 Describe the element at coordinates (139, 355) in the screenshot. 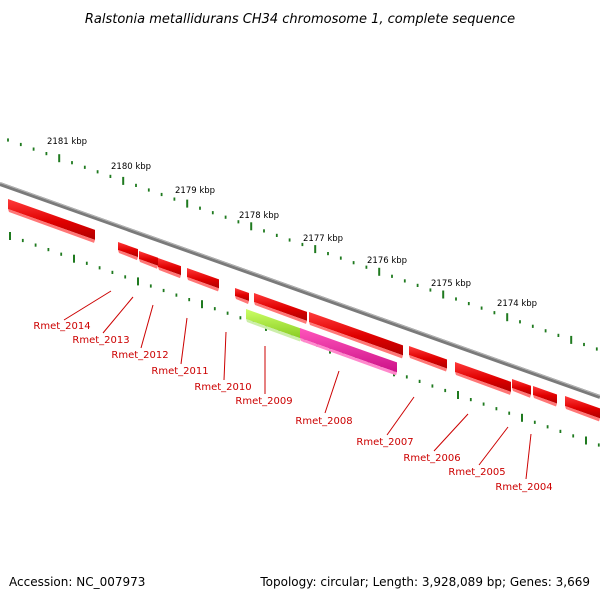

I see `gene-label-rmet-2012: Rmet_2012` at that location.